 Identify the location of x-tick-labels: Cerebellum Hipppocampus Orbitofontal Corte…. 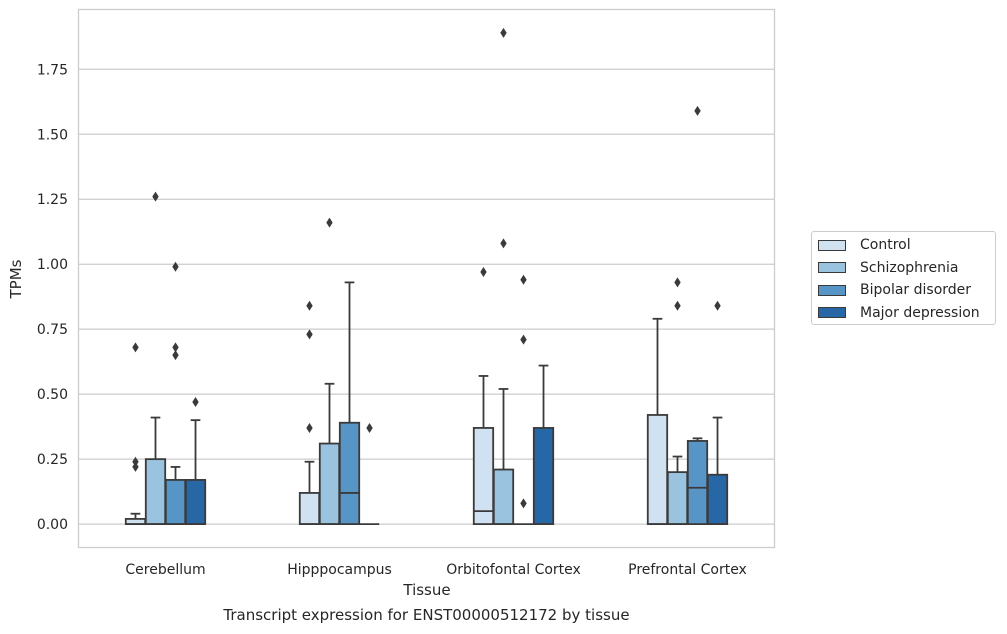
(435, 570).